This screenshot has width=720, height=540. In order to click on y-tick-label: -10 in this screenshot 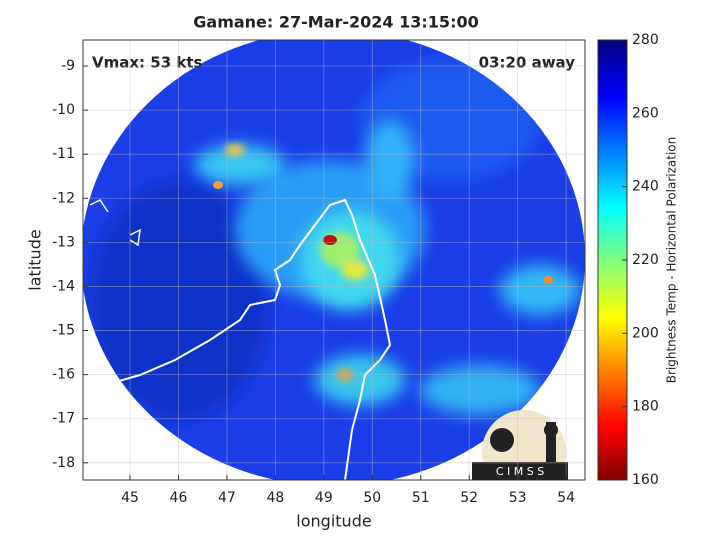, I will do `click(63, 110)`.